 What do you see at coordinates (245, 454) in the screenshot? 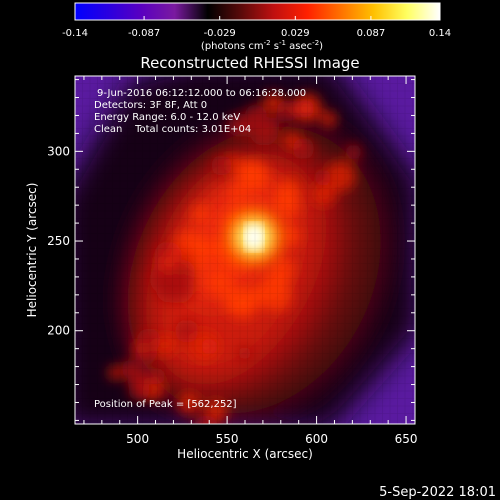
I see `x-axis-label: Heliocentric X (arcsec)` at bounding box center [245, 454].